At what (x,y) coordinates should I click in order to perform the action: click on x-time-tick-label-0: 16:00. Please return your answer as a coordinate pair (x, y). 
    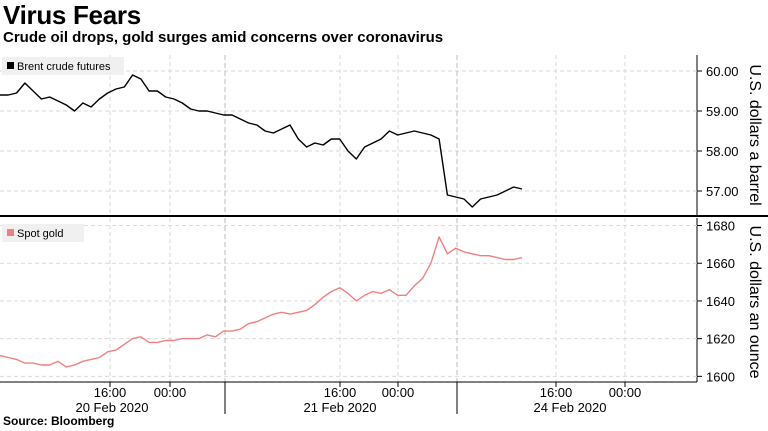
    Looking at the image, I should click on (110, 392).